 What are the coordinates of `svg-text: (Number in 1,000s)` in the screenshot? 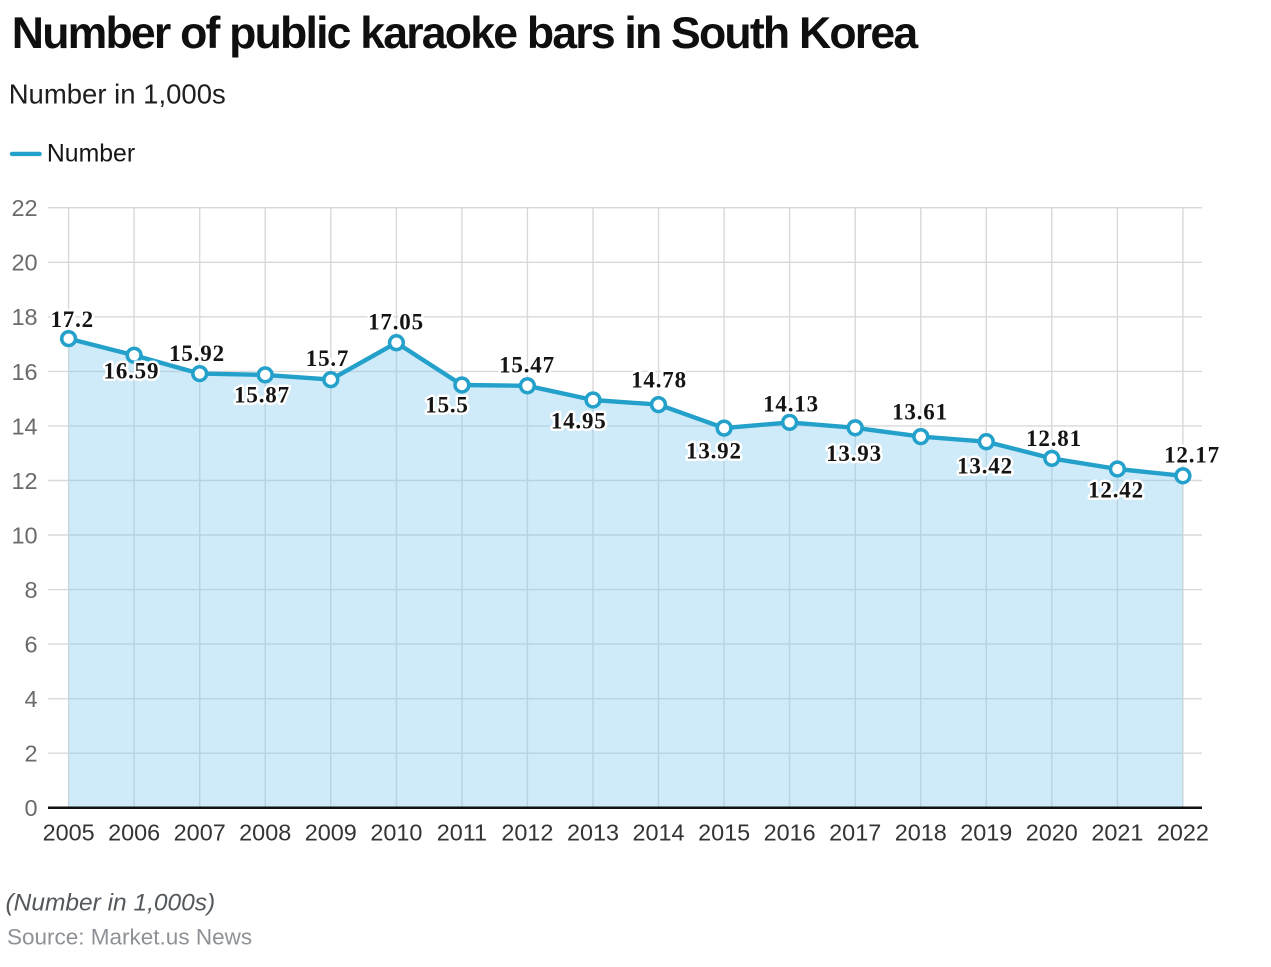 It's located at (111, 902).